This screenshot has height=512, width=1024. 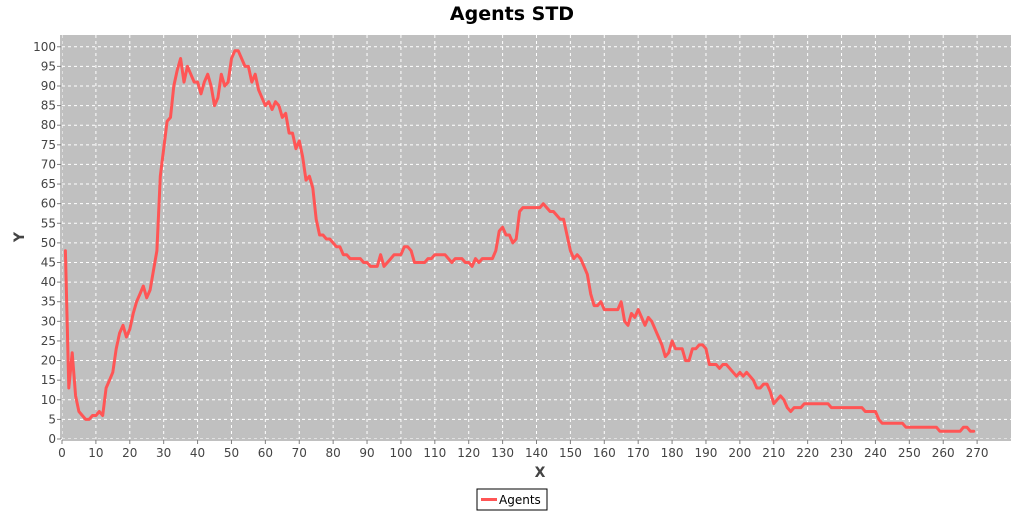 What do you see at coordinates (48, 164) in the screenshot?
I see `y-tick-label: 70` at bounding box center [48, 164].